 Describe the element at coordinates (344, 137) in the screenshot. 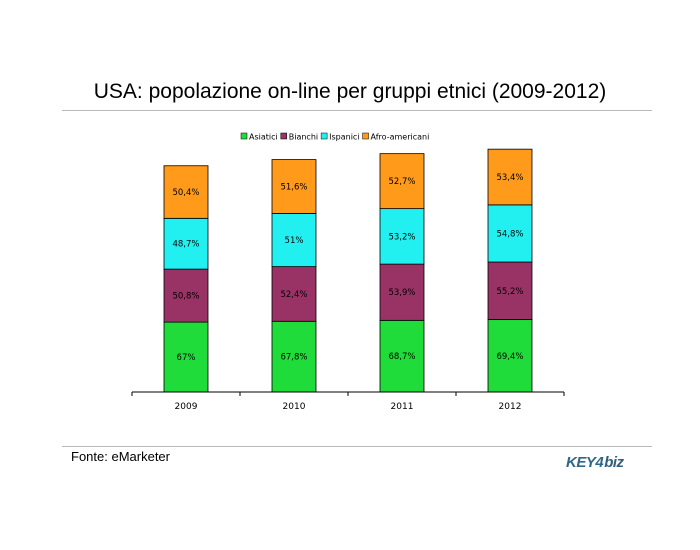

I see `legend-label-ispanici: Ispanici` at that location.